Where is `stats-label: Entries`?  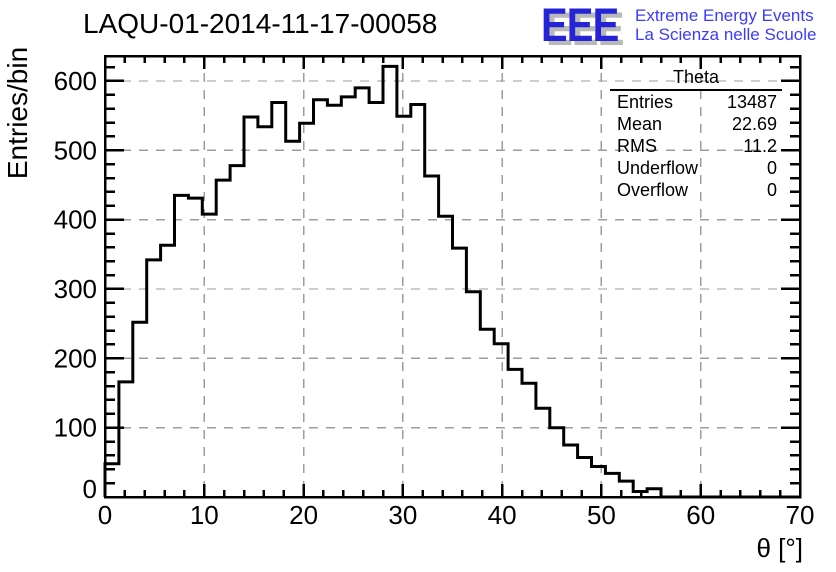
stats-label: Entries is located at coordinates (645, 102).